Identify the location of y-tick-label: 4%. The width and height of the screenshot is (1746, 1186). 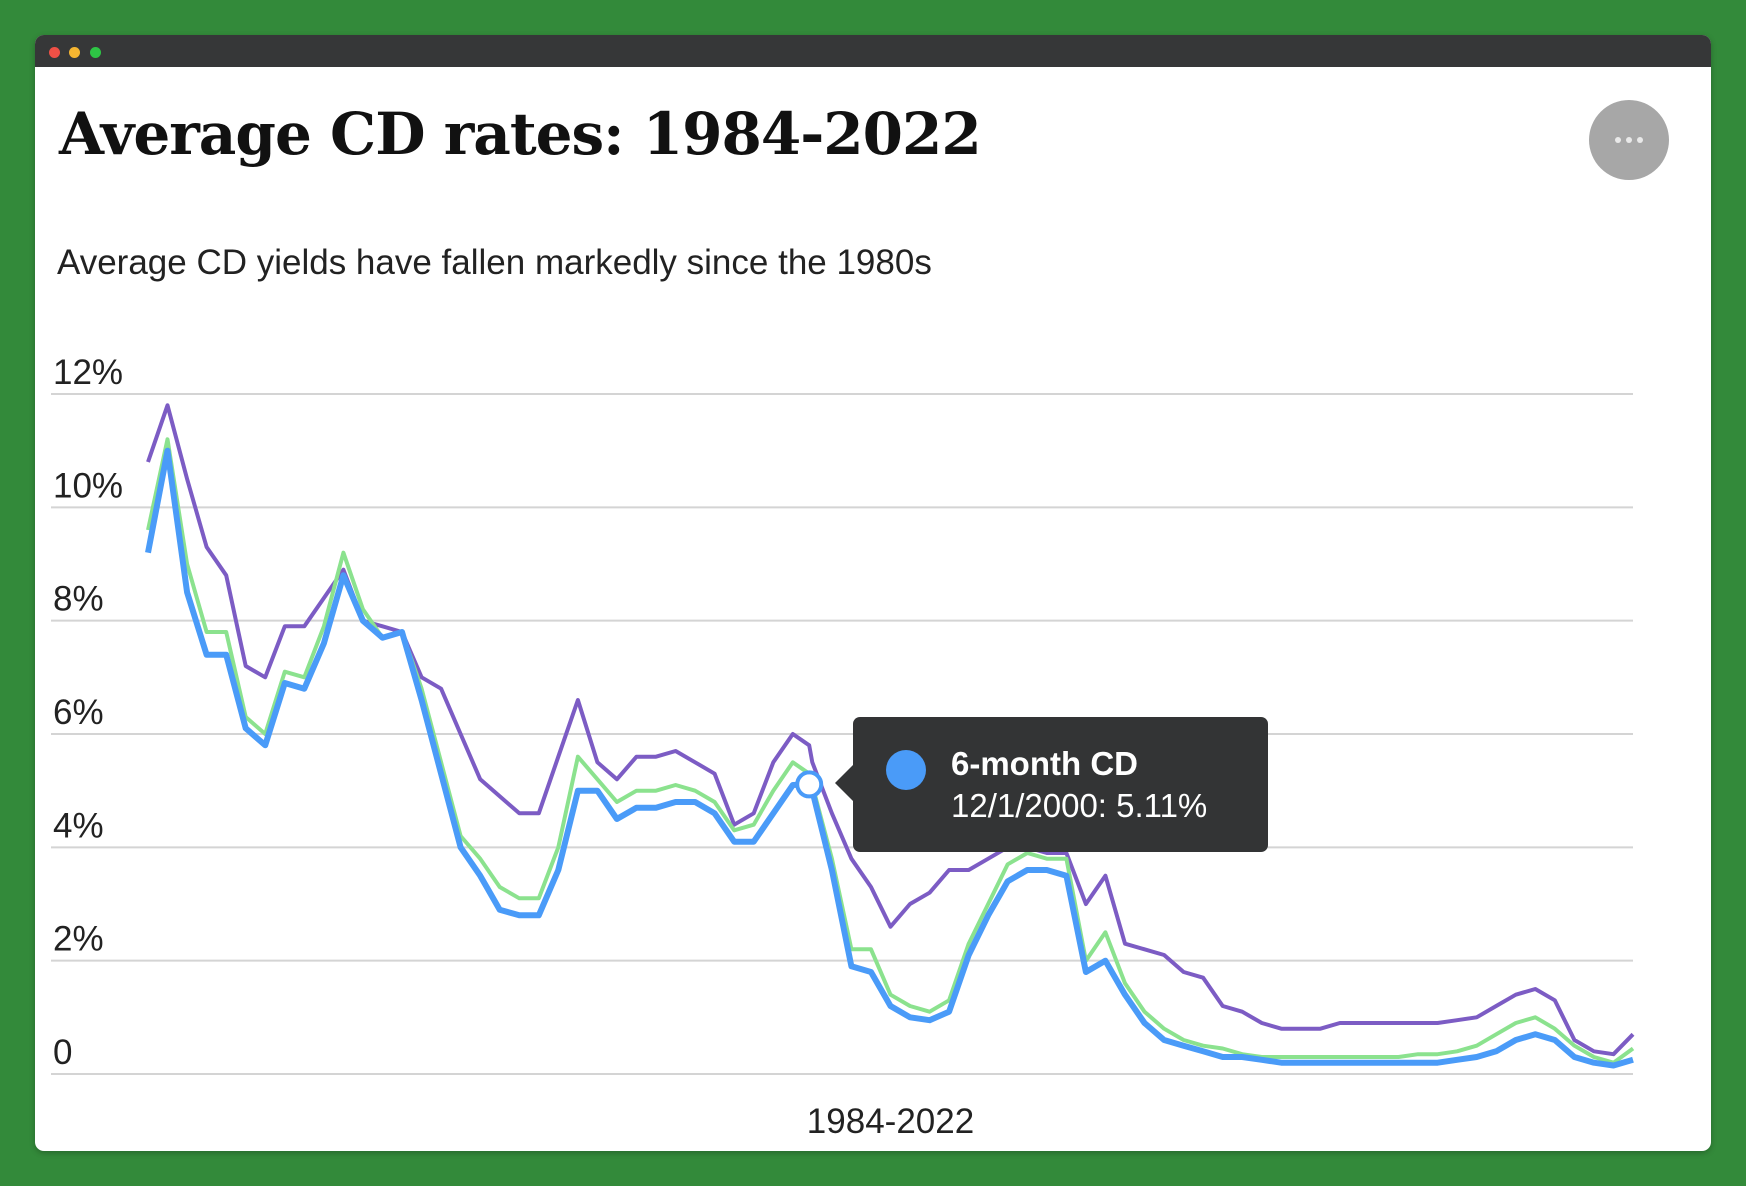
(78, 825).